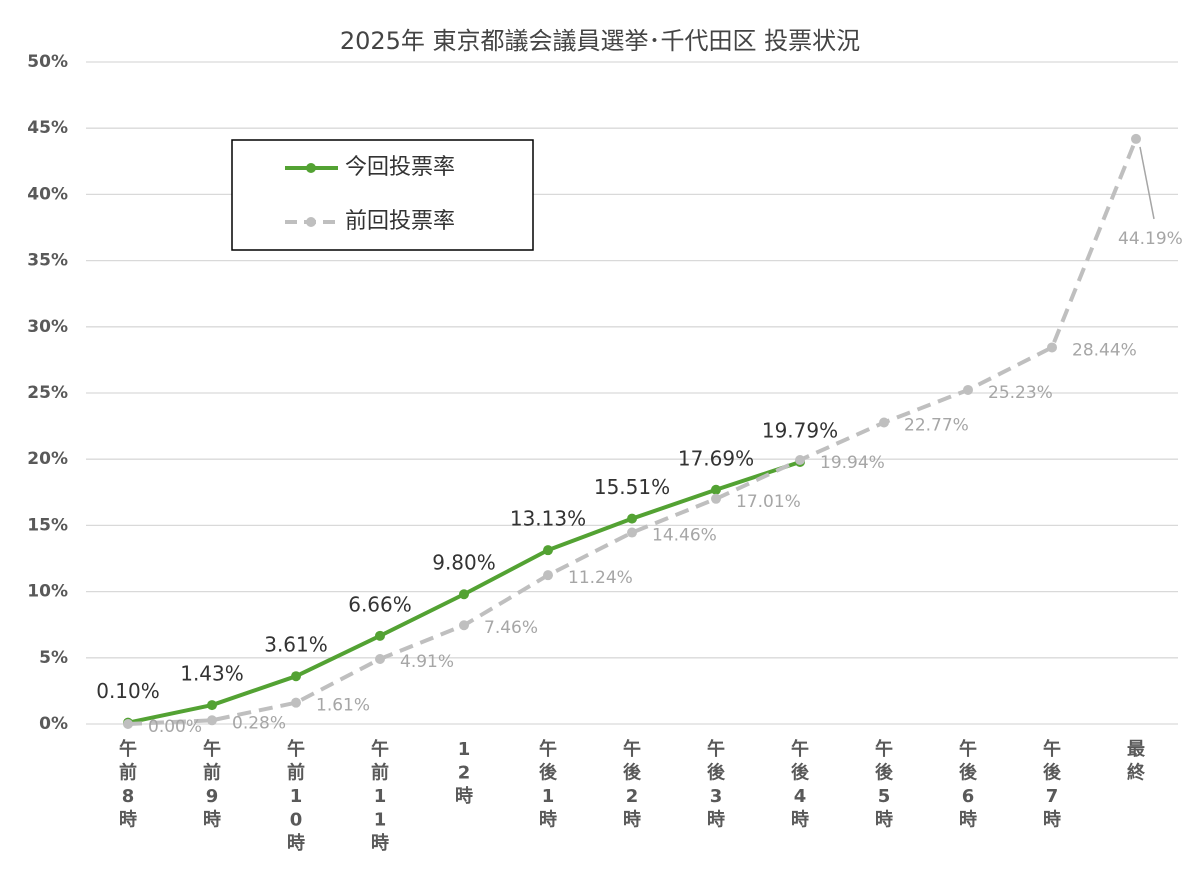 Image resolution: width=1200 pixels, height=875 pixels. What do you see at coordinates (47, 592) in the screenshot?
I see `y-tick-label: 10%` at bounding box center [47, 592].